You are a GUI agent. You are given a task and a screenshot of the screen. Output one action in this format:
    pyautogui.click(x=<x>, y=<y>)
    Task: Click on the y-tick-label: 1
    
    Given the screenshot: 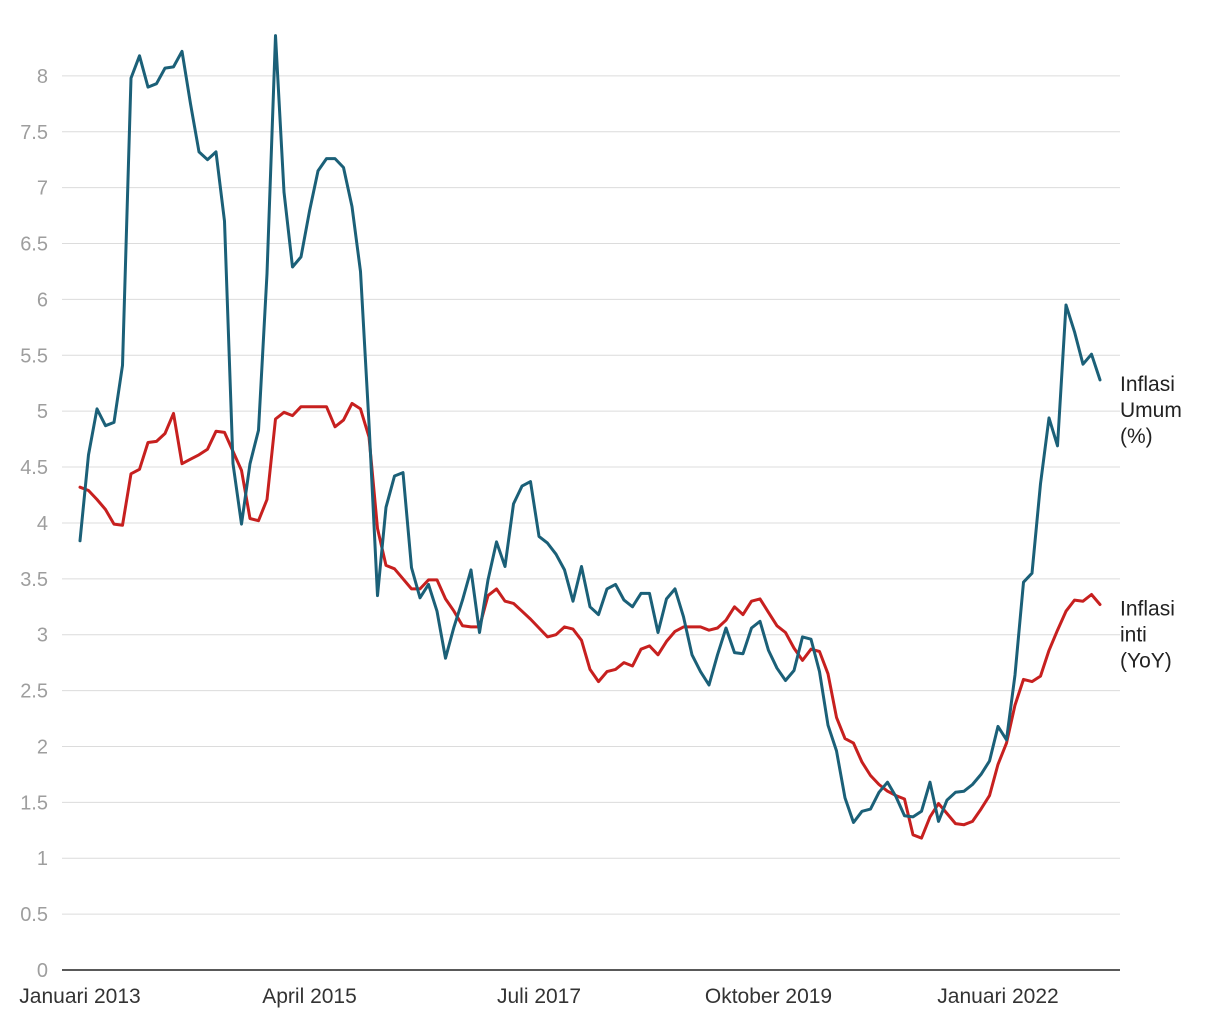 What is the action you would take?
    pyautogui.click(x=42, y=859)
    